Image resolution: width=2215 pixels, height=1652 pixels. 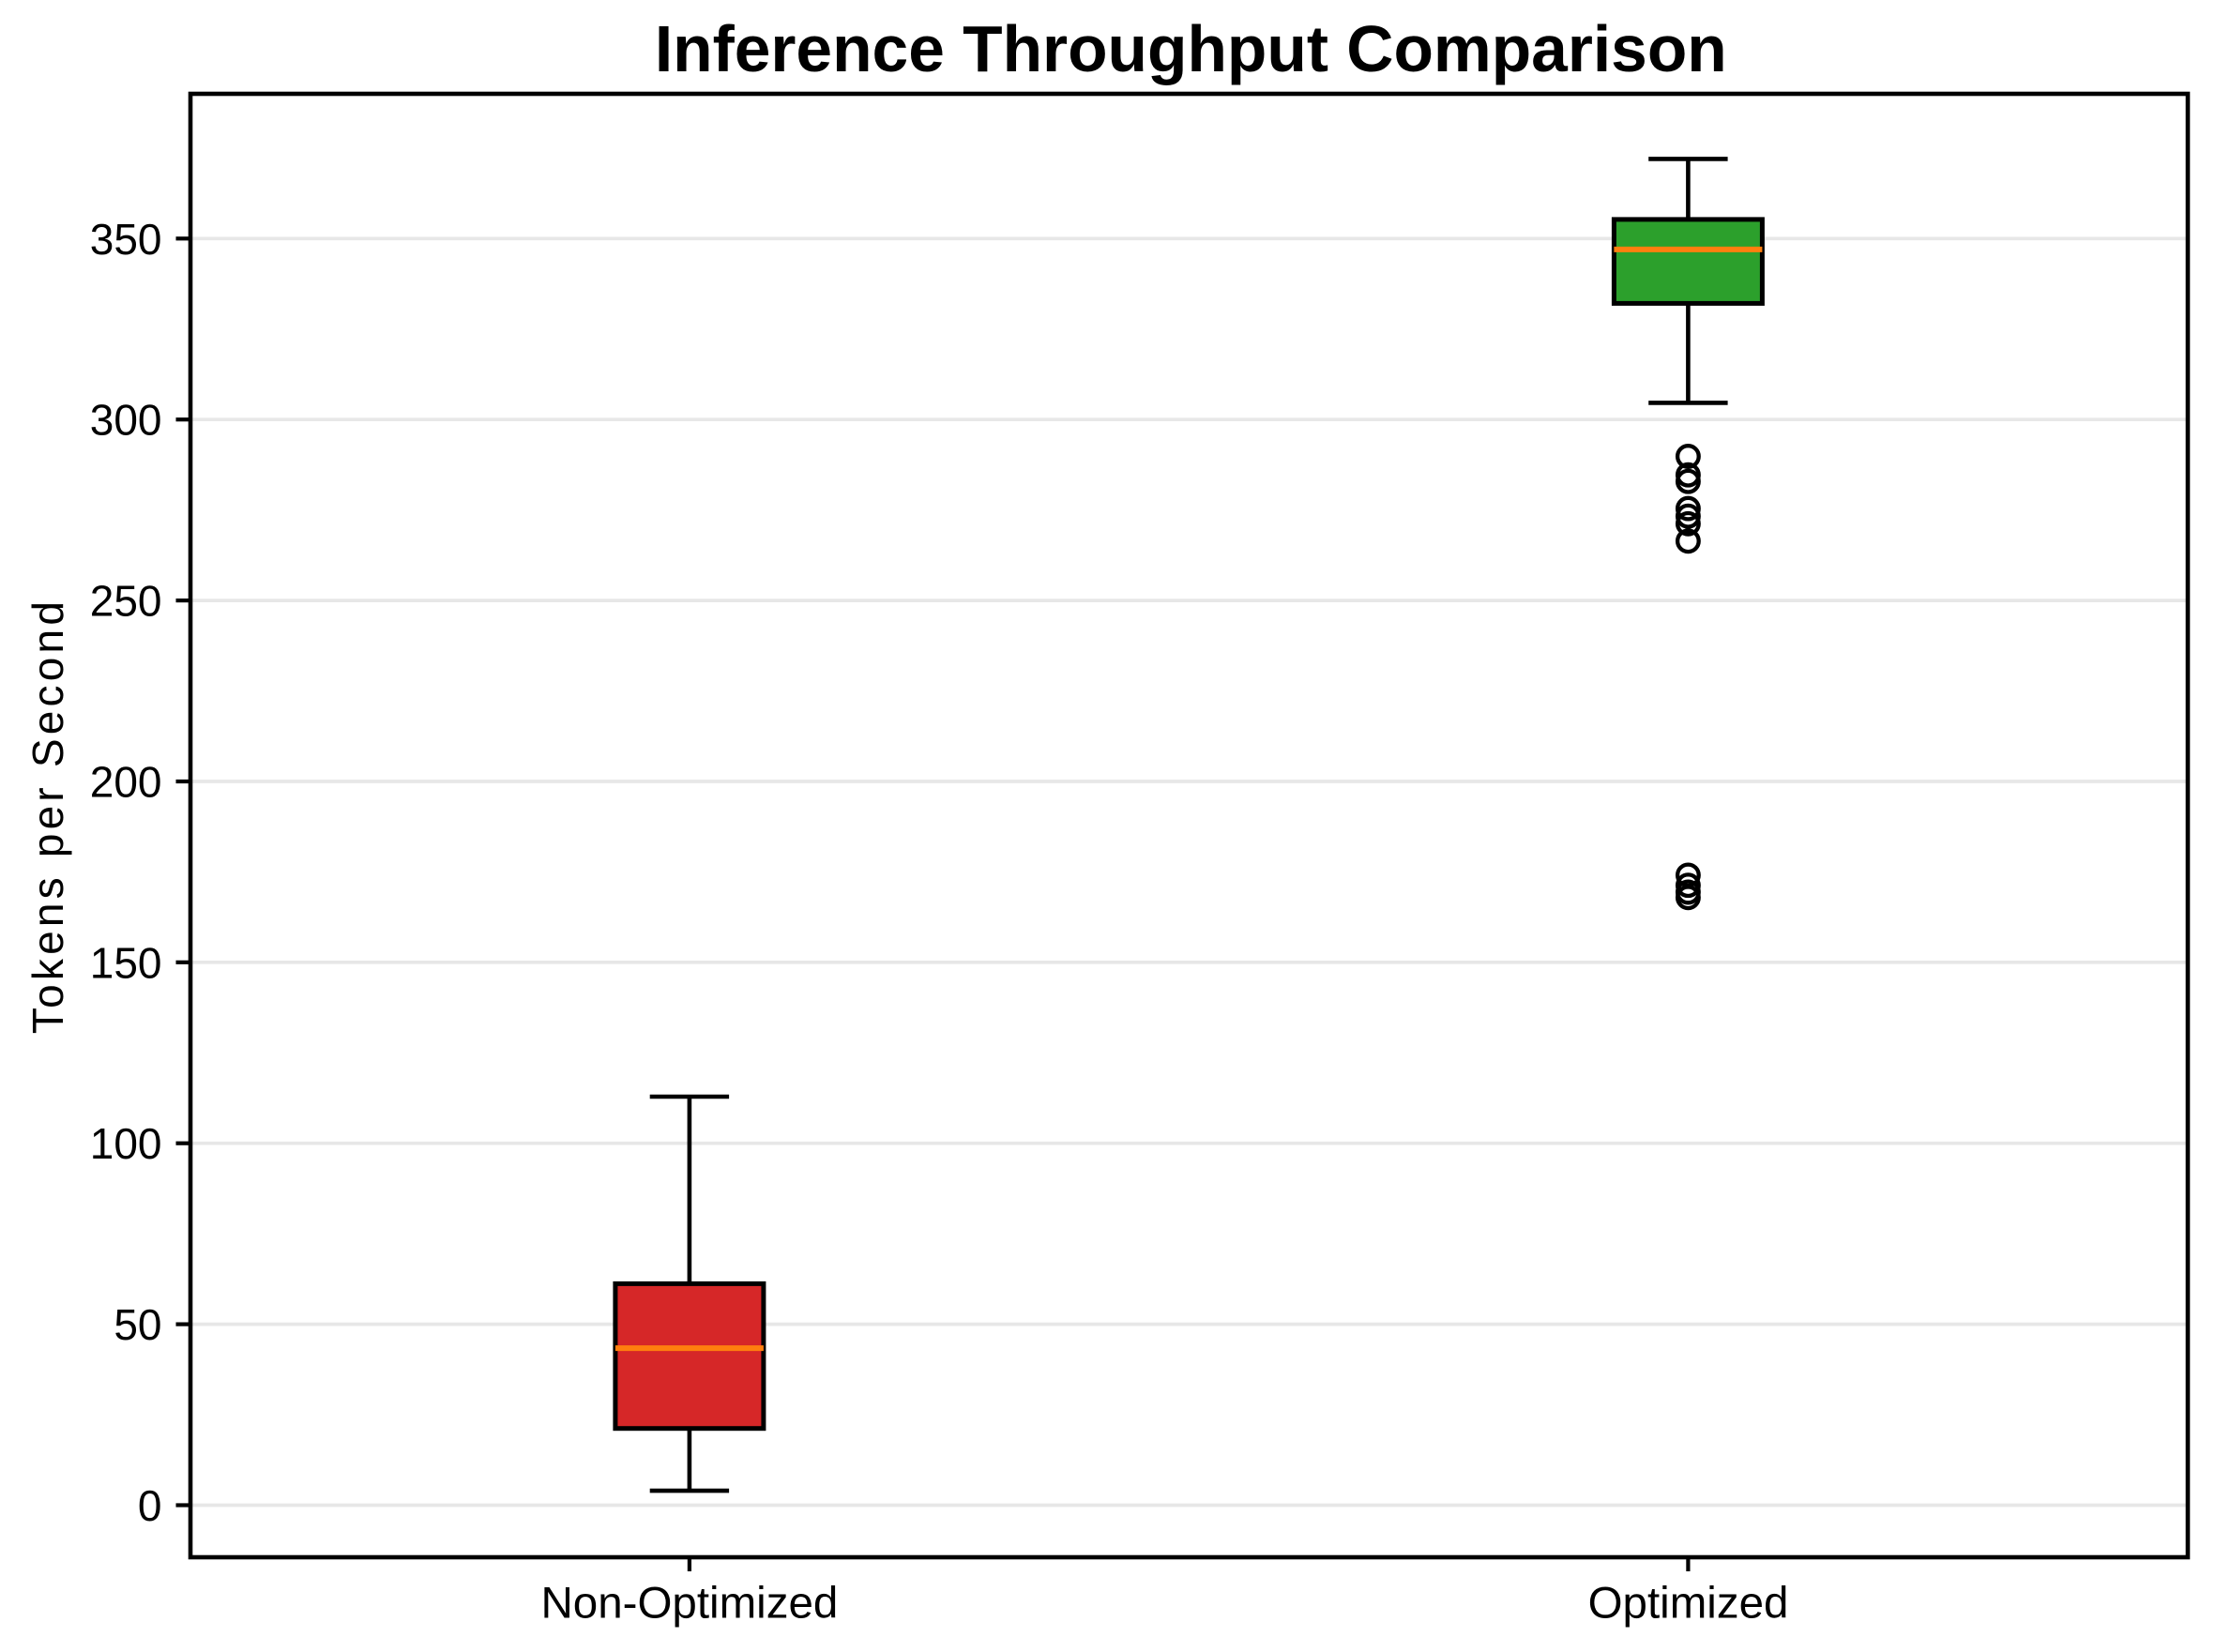 What do you see at coordinates (126, 1143) in the screenshot?
I see `svg-text: 100` at bounding box center [126, 1143].